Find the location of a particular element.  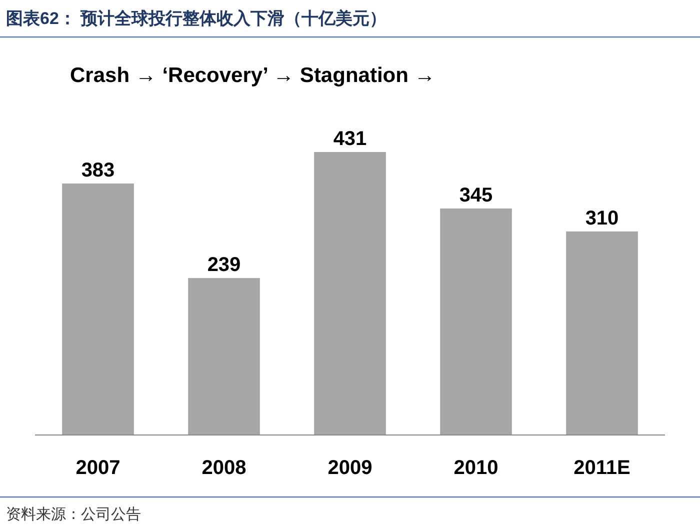

data-label: 383 is located at coordinates (98, 171).